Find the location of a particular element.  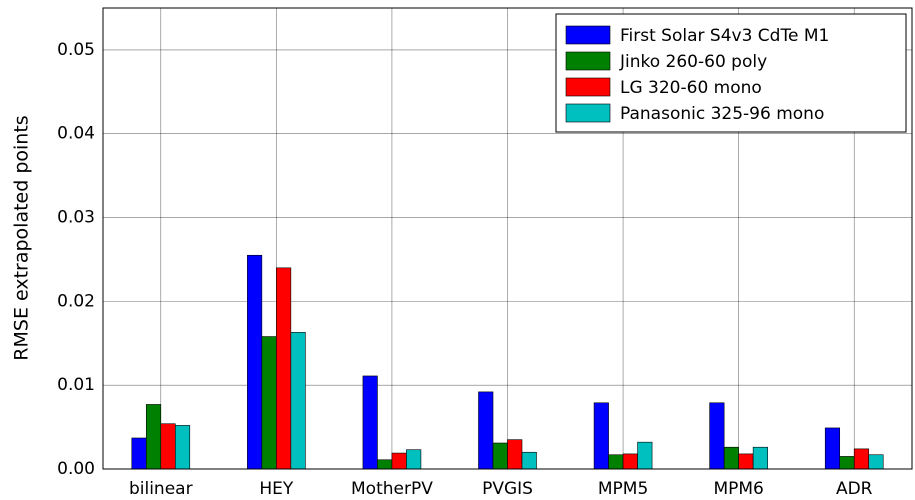

x-tick-label: ADR is located at coordinates (854, 489).